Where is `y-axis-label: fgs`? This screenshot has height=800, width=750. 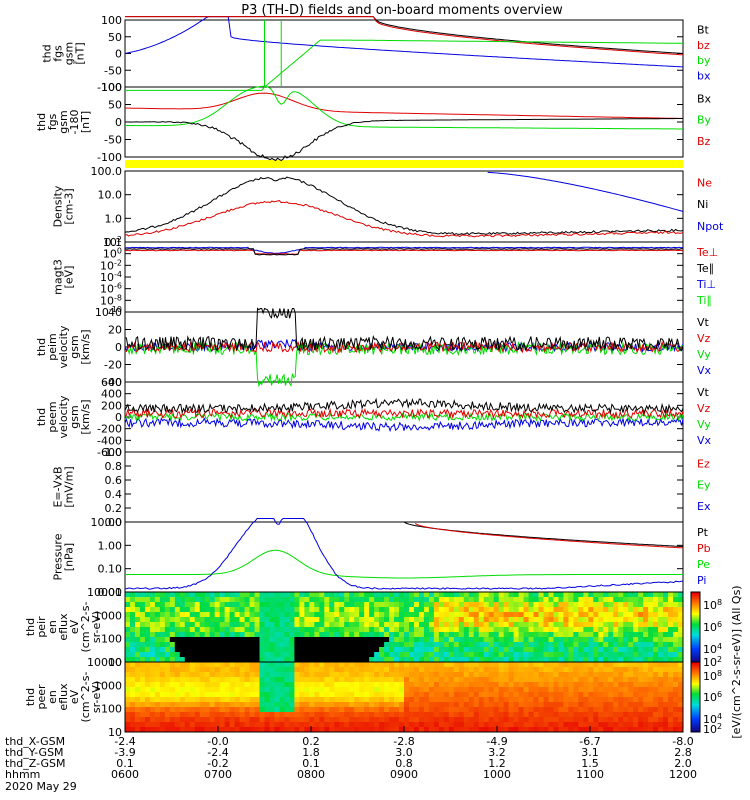 y-axis-label: fgs is located at coordinates (58, 53).